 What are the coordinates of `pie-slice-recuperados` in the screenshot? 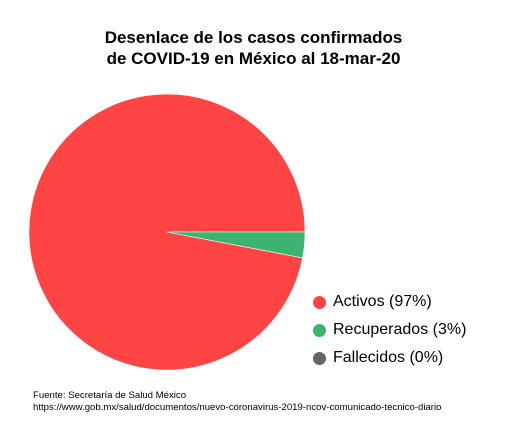 It's located at (236, 245).